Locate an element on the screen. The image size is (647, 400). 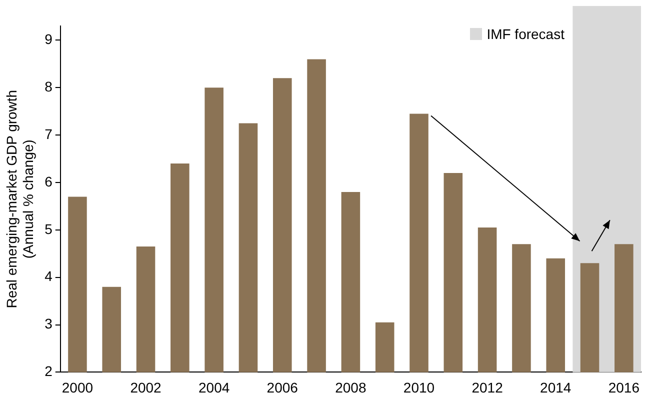
y-tick-label: 8 is located at coordinates (48, 86).